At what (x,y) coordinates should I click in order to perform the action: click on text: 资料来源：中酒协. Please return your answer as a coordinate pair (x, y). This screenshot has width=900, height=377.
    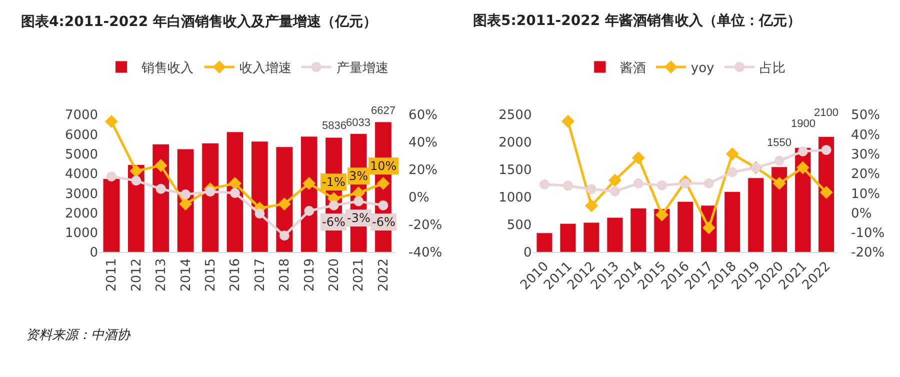
    Looking at the image, I should click on (78, 335).